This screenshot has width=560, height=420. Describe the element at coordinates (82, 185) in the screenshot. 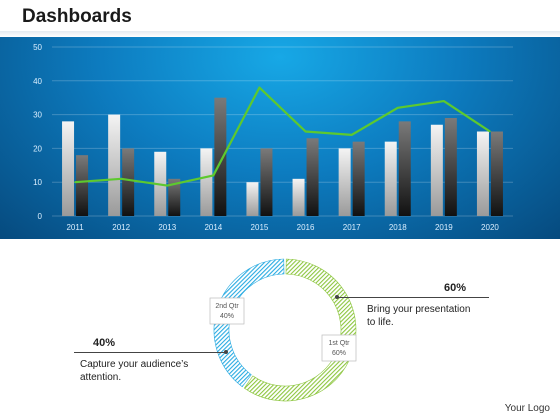

I see `bar-dark-2011` at that location.